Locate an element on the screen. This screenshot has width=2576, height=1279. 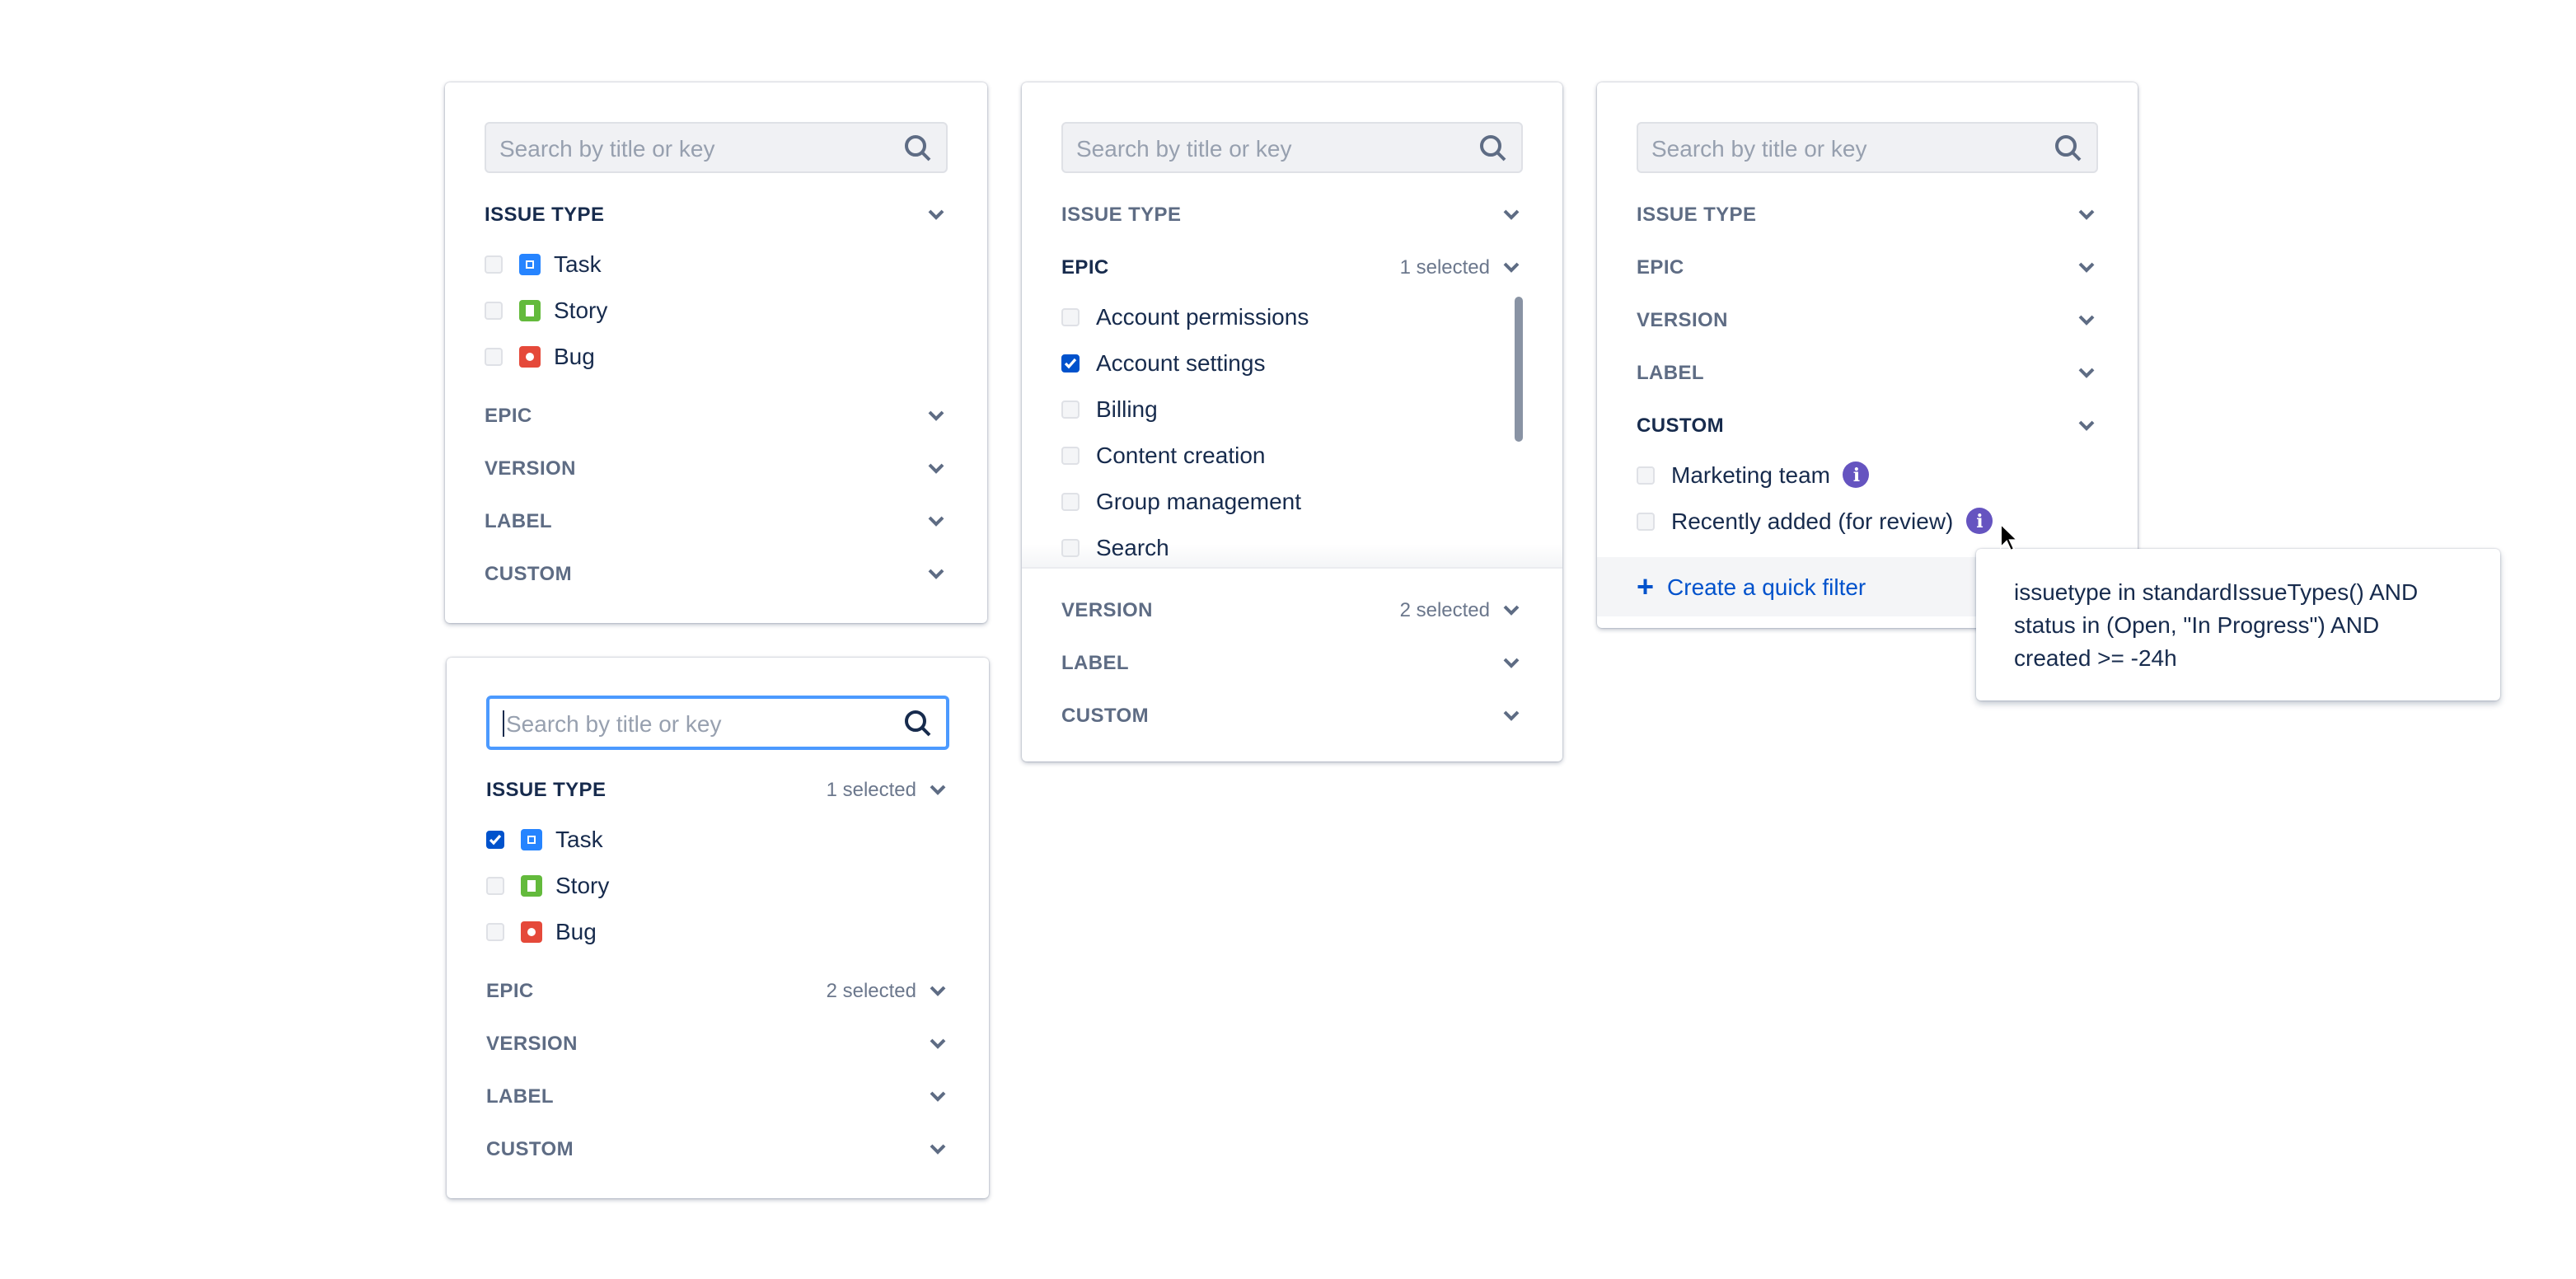
section-epic: EPIC 1 selected is located at coordinates (1292, 267).